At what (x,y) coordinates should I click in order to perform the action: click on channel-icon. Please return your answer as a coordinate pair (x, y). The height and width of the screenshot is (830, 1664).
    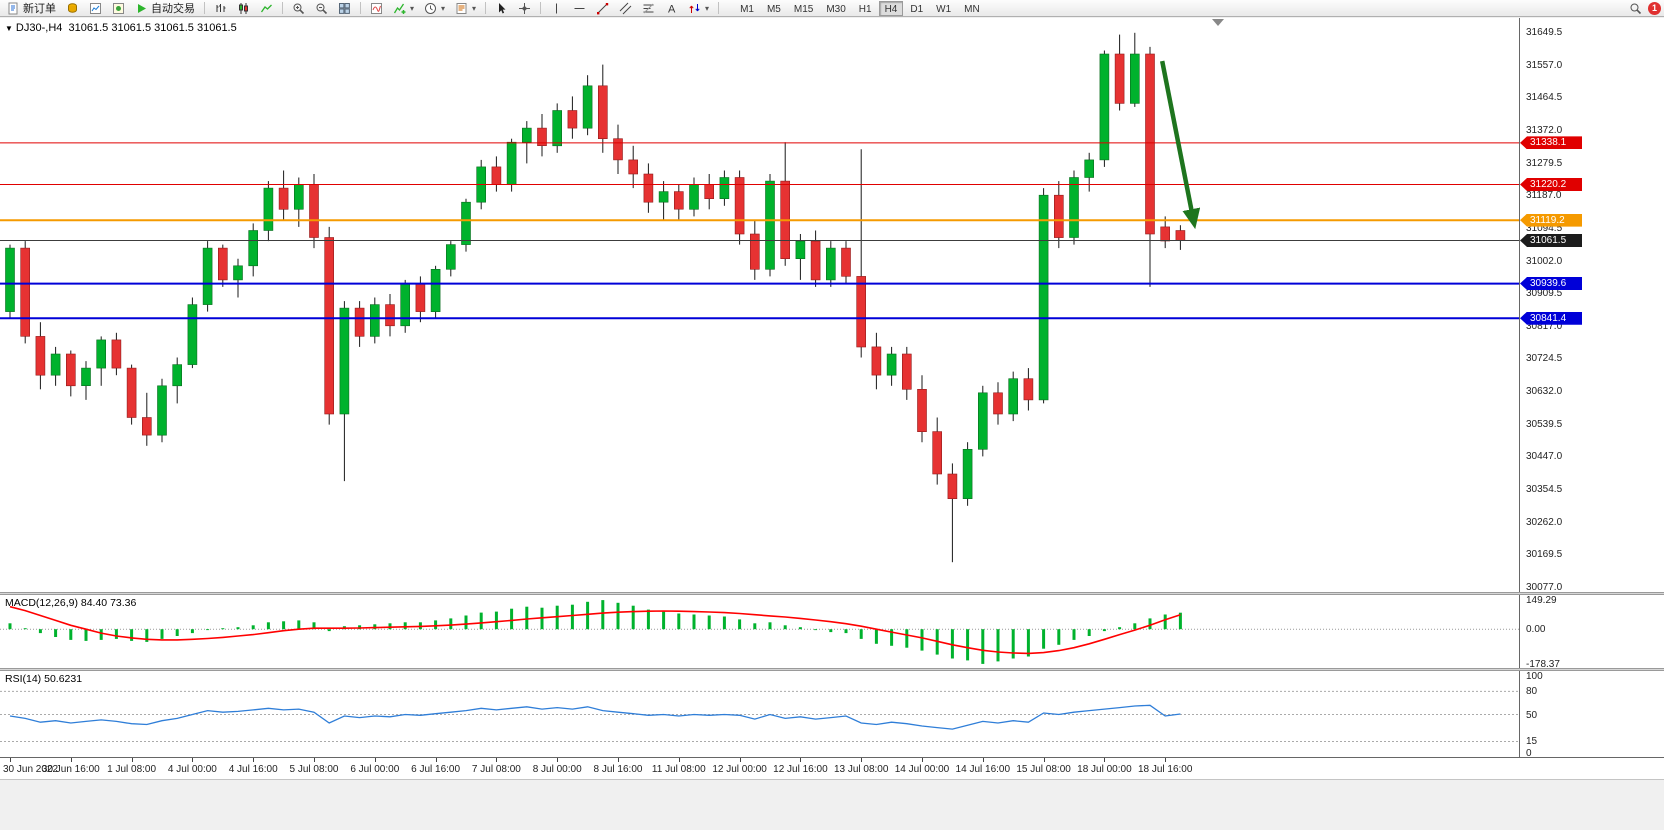
    Looking at the image, I should click on (625, 8).